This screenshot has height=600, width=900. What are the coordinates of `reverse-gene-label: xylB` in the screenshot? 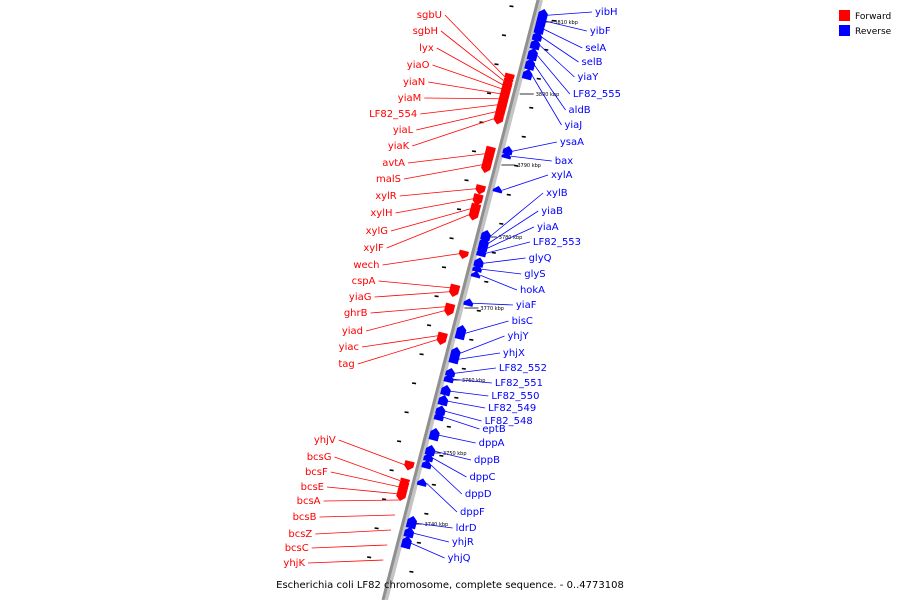 It's located at (557, 193).